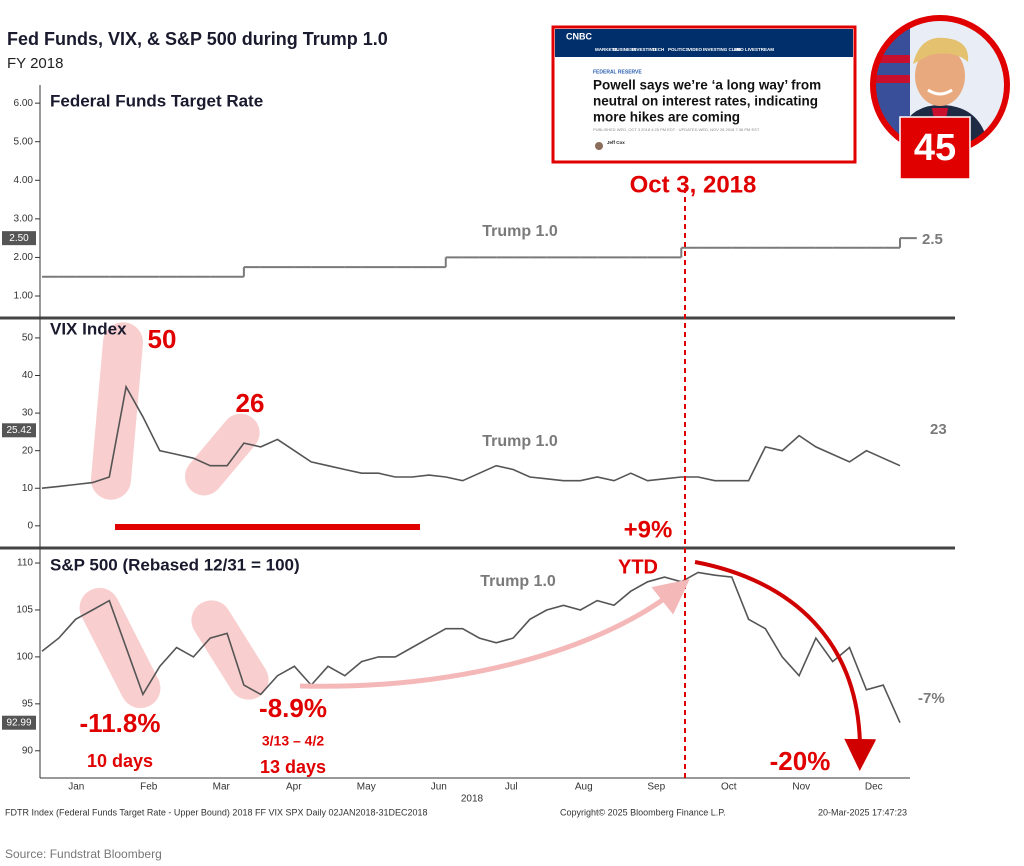  What do you see at coordinates (28, 703) in the screenshot?
I see `y-tick-label: 95` at bounding box center [28, 703].